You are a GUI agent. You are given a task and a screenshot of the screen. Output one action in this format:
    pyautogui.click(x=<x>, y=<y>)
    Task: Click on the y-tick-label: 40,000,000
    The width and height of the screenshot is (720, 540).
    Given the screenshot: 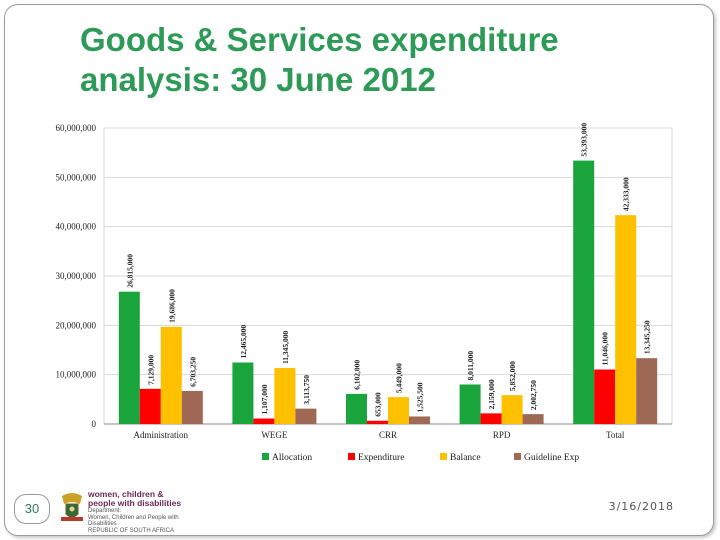 What is the action you would take?
    pyautogui.click(x=76, y=227)
    